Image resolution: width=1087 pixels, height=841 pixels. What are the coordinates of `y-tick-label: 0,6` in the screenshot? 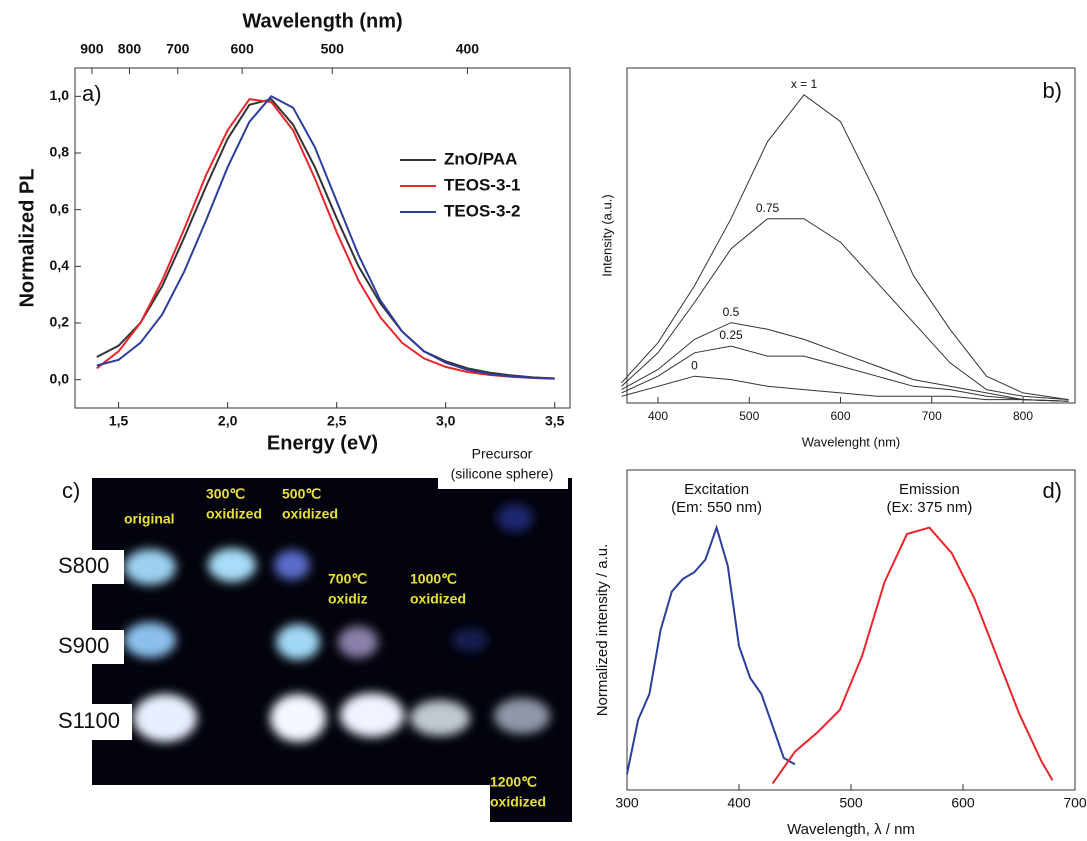 It's located at (60, 208).